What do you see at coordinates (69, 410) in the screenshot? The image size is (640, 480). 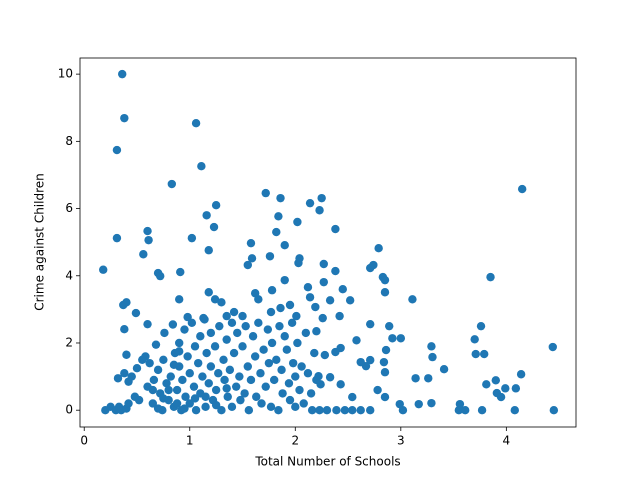 I see `y-tick-label: 0` at bounding box center [69, 410].